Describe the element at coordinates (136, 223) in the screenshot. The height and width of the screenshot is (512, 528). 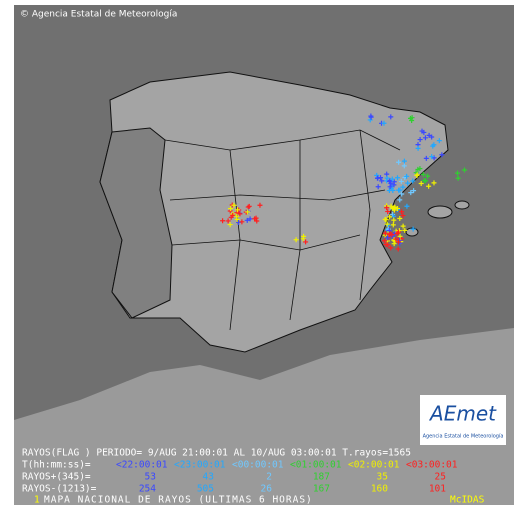
I see `portugal` at that location.